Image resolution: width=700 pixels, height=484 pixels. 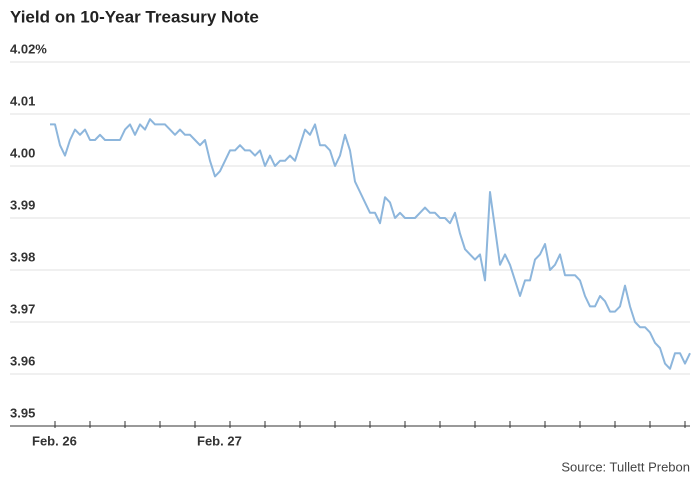 What do you see at coordinates (134, 16) in the screenshot?
I see `chart-title: Yield on 10-Year Treasury Note` at bounding box center [134, 16].